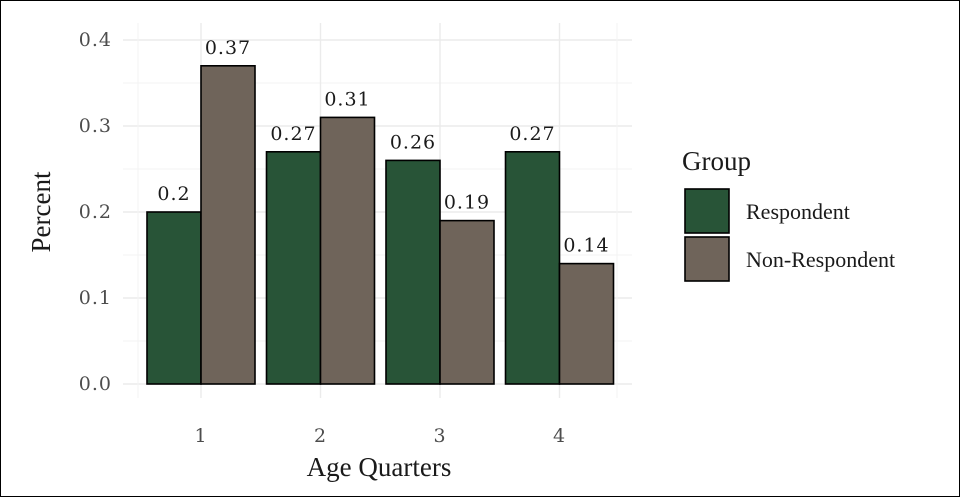  What do you see at coordinates (379, 467) in the screenshot?
I see `x-axis-title: Age Quarters` at bounding box center [379, 467].